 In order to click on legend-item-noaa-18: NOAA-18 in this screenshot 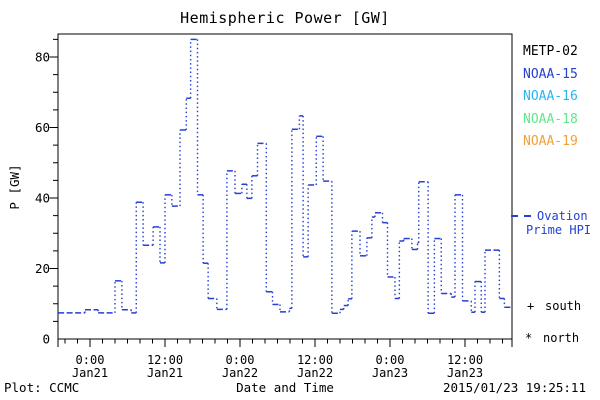, I will do `click(550, 119)`.